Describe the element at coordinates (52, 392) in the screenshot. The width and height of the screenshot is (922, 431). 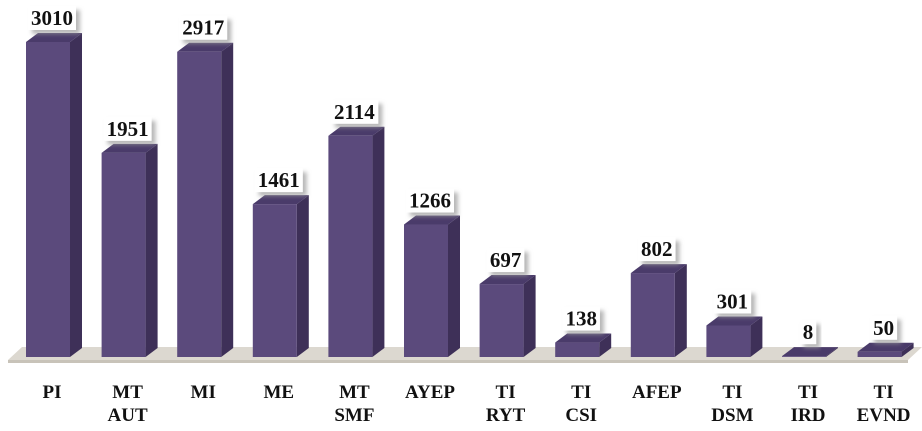
I see `x-tick-label: PI` at that location.